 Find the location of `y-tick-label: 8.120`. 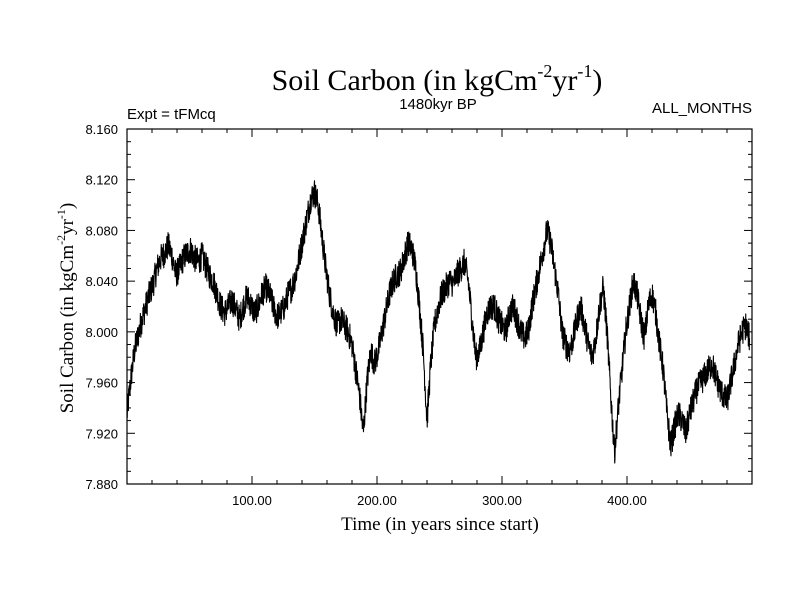

y-tick-label: 8.120 is located at coordinates (101, 180).